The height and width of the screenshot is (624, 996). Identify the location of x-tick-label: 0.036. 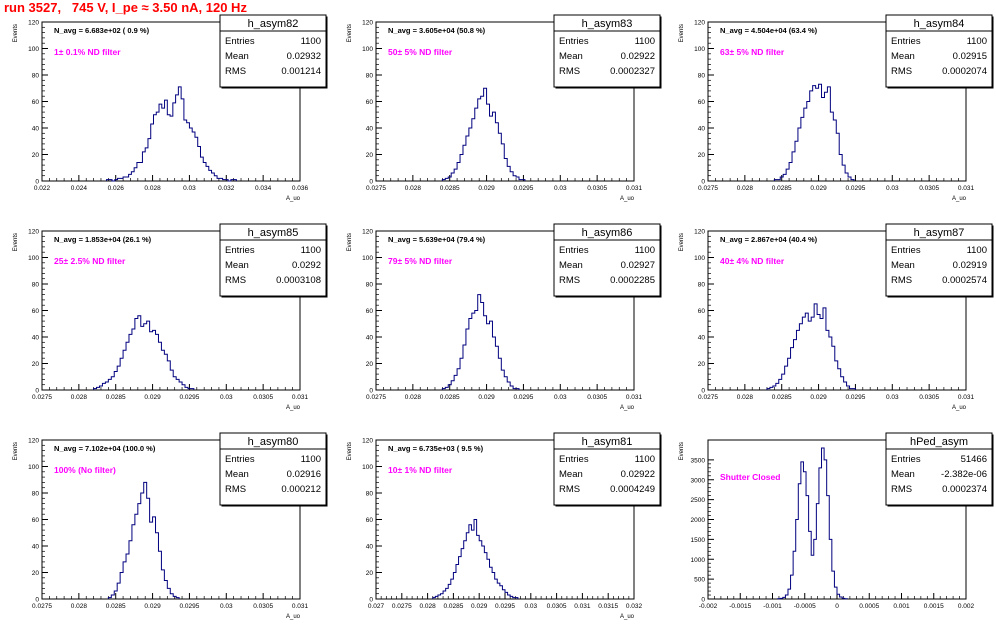
(300, 188).